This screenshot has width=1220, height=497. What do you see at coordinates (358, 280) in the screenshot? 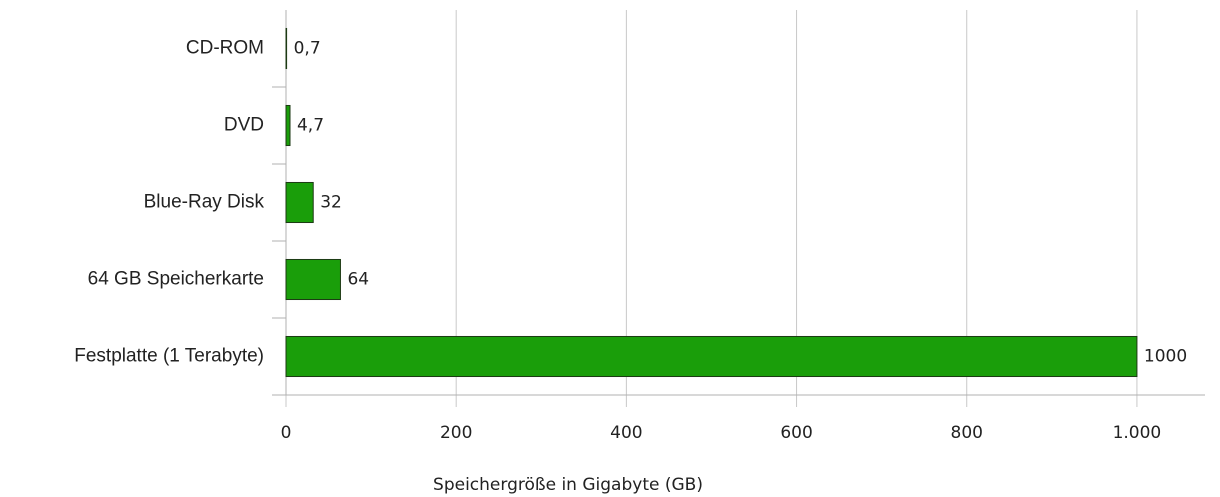
I see `value-label: 64` at bounding box center [358, 280].